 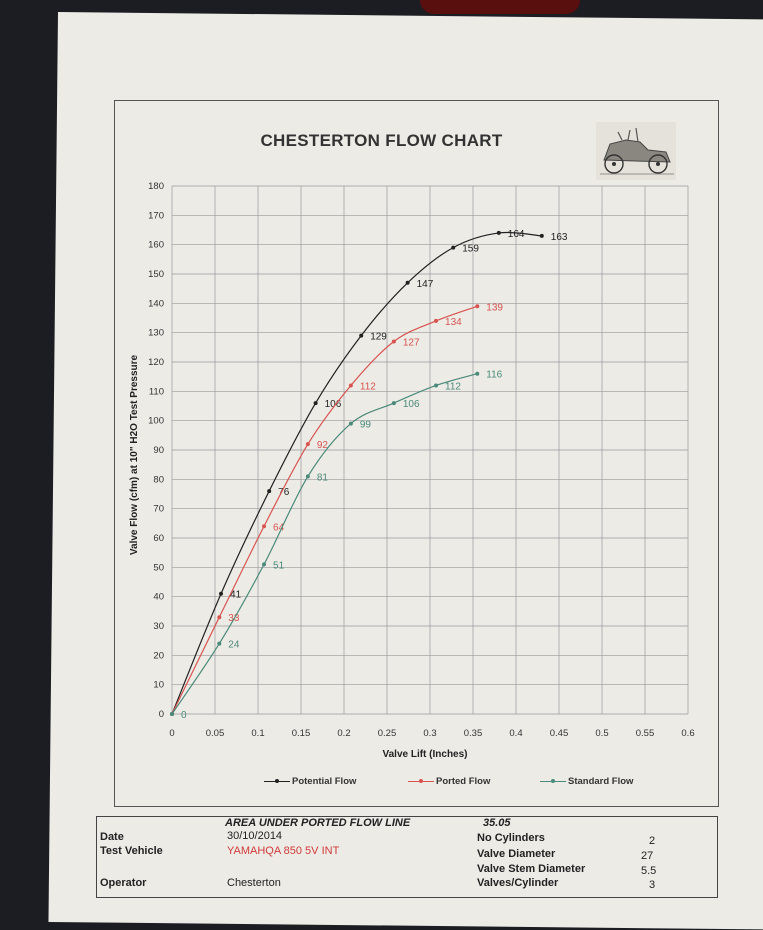 I want to click on y-tick-label: 160, so click(x=156, y=245).